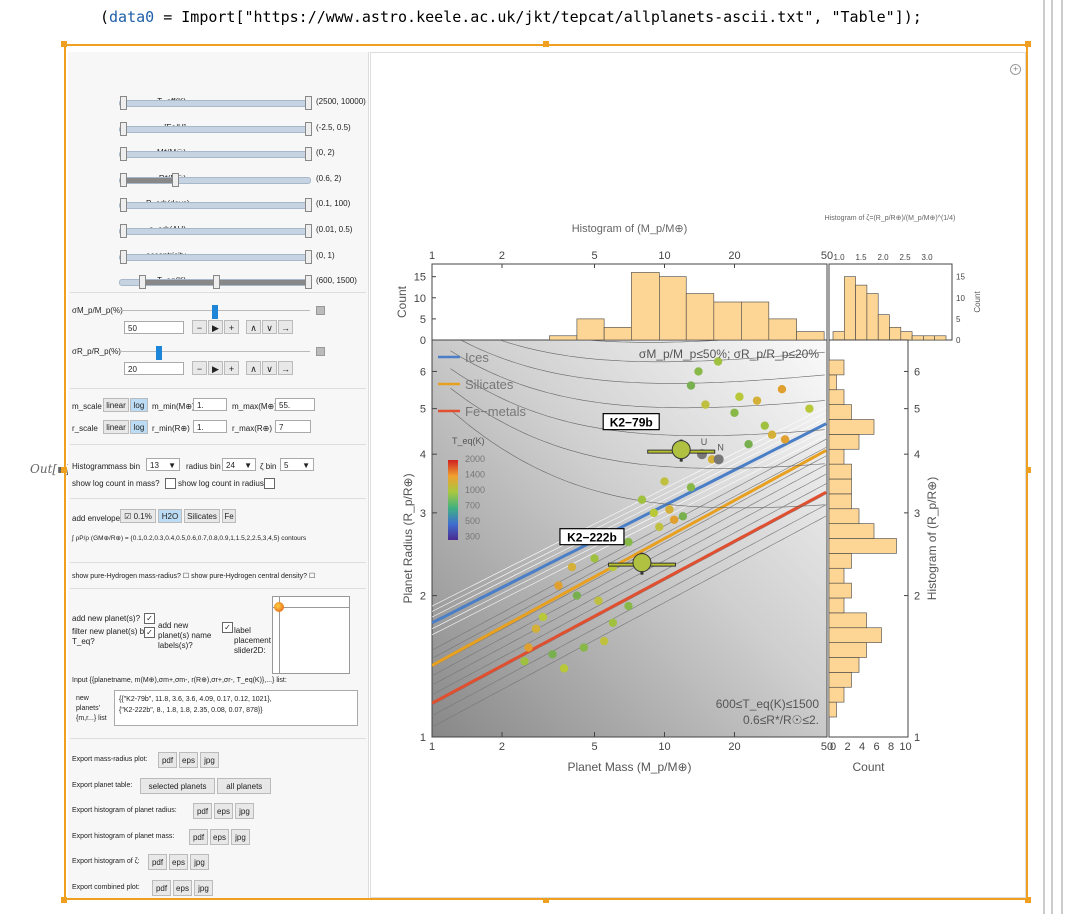 The image size is (1080, 914). What do you see at coordinates (149, 618) in the screenshot?
I see `add-new-planet-checkbox: ✓` at bounding box center [149, 618].